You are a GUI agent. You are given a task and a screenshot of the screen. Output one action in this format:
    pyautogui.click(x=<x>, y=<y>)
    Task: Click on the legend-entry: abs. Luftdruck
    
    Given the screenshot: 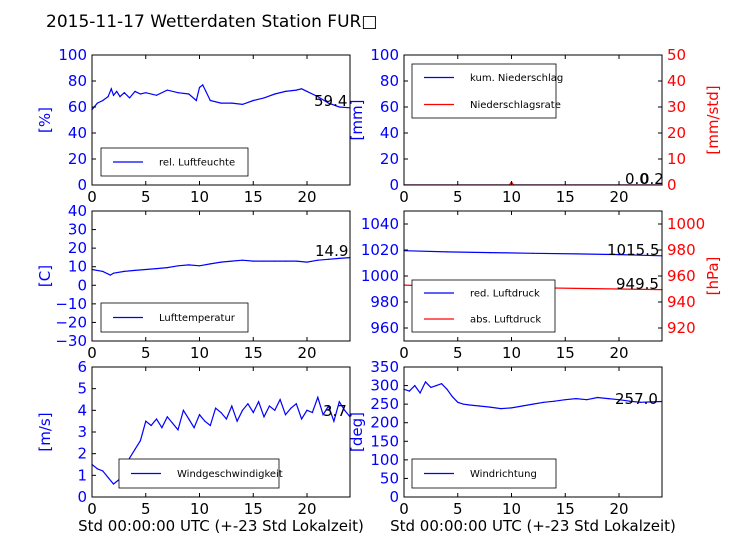 What is the action you would take?
    pyautogui.click(x=505, y=320)
    